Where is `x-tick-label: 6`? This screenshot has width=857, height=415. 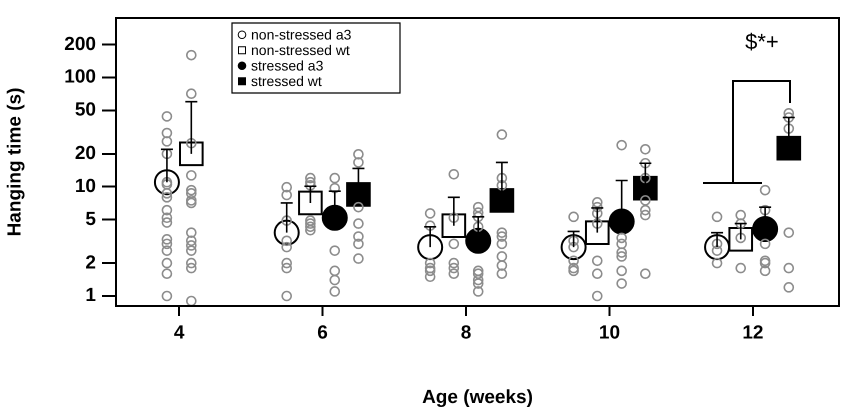
x-tick-label: 6 is located at coordinates (322, 333).